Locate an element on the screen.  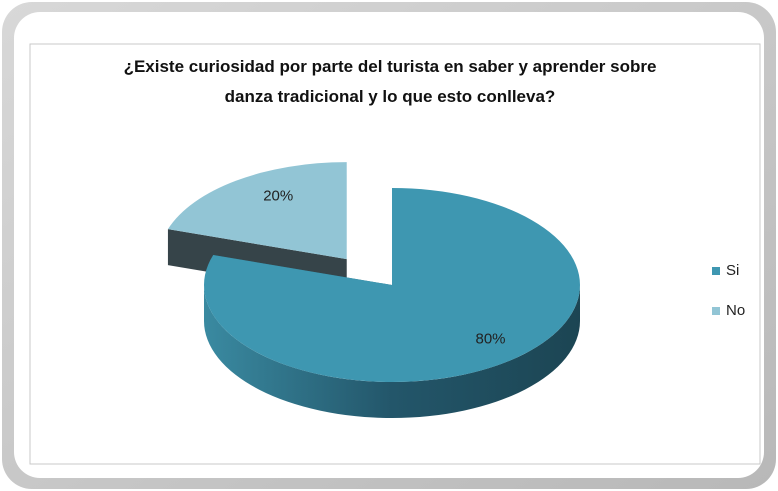
legend-label: Si is located at coordinates (732, 270).